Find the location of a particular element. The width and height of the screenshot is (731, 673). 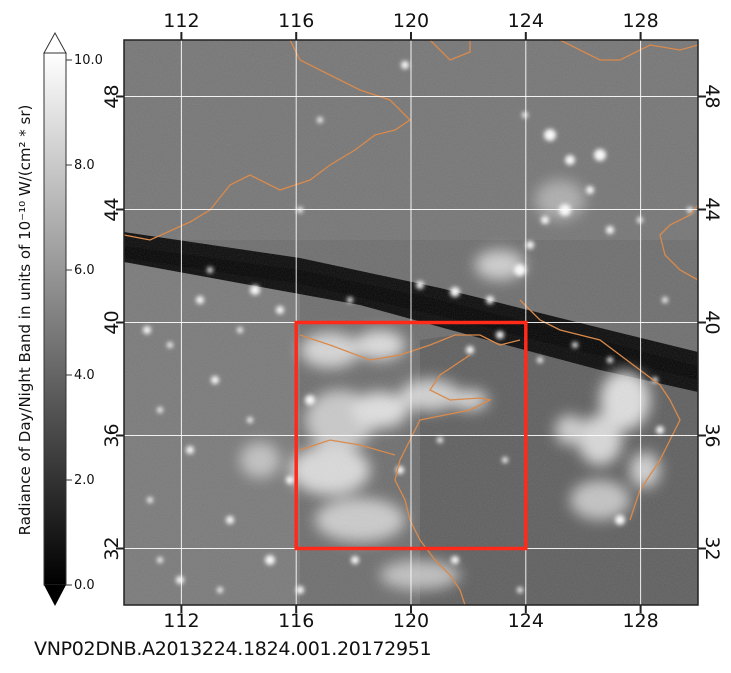

lat-label-left: 36 is located at coordinates (112, 435).